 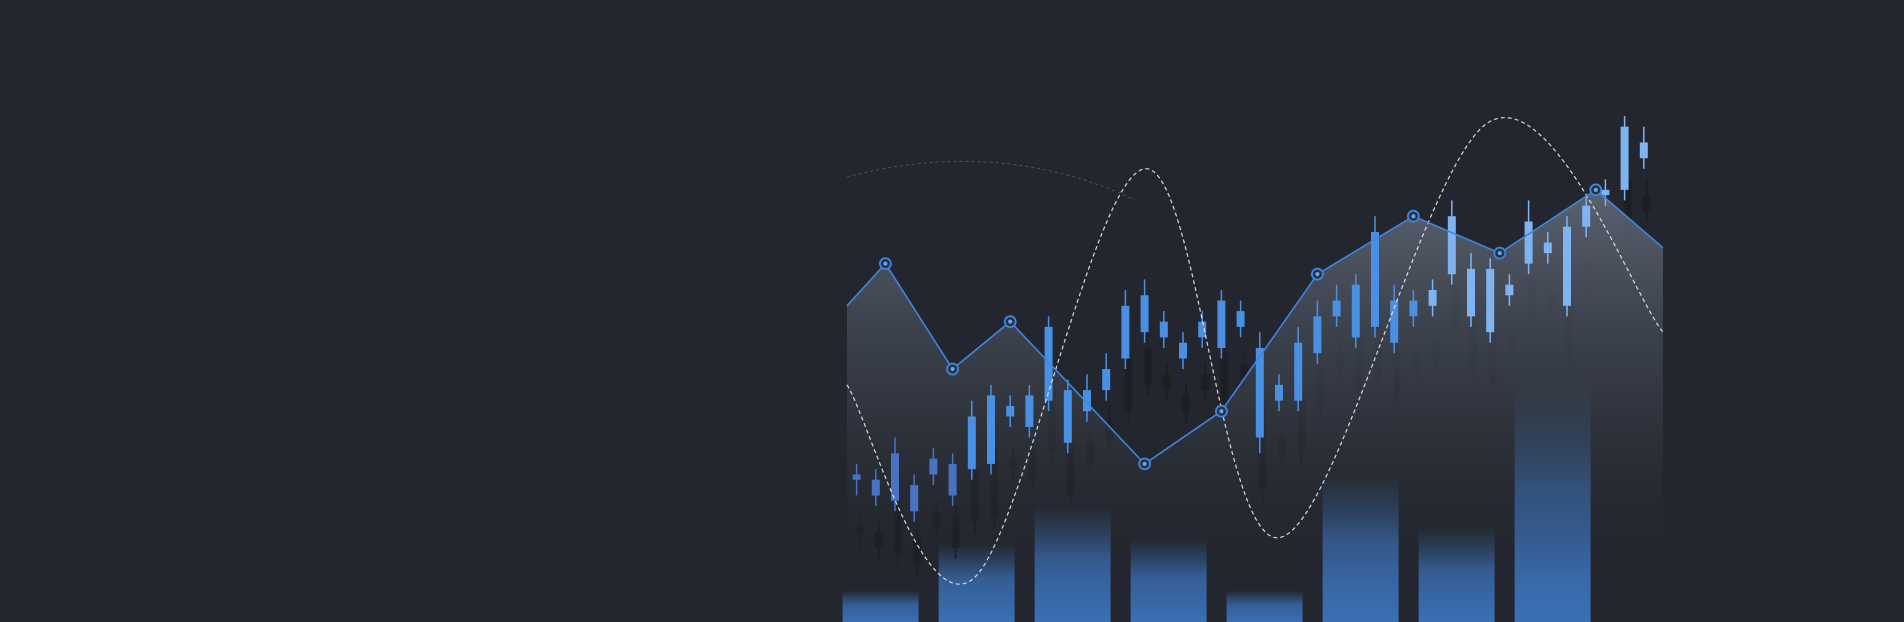 What do you see at coordinates (991, 180) in the screenshot?
I see `faint-arc` at bounding box center [991, 180].